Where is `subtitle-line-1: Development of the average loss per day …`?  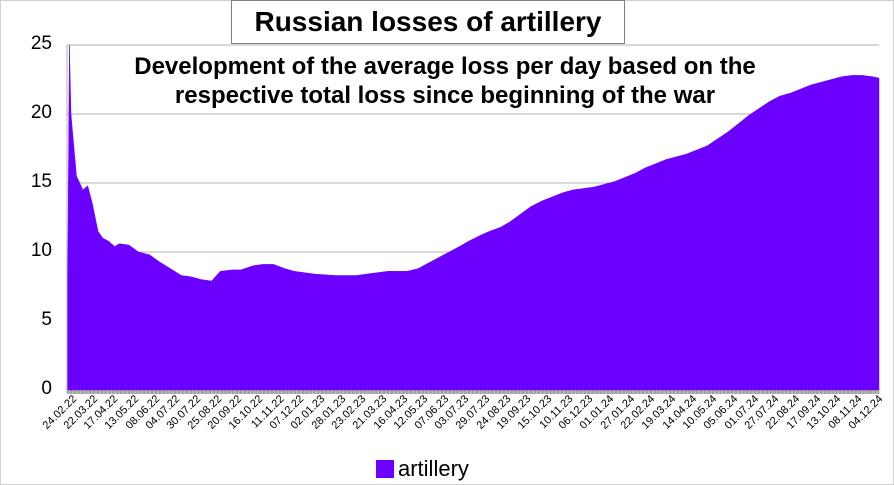
subtitle-line-1: Development of the average loss per day … is located at coordinates (445, 66).